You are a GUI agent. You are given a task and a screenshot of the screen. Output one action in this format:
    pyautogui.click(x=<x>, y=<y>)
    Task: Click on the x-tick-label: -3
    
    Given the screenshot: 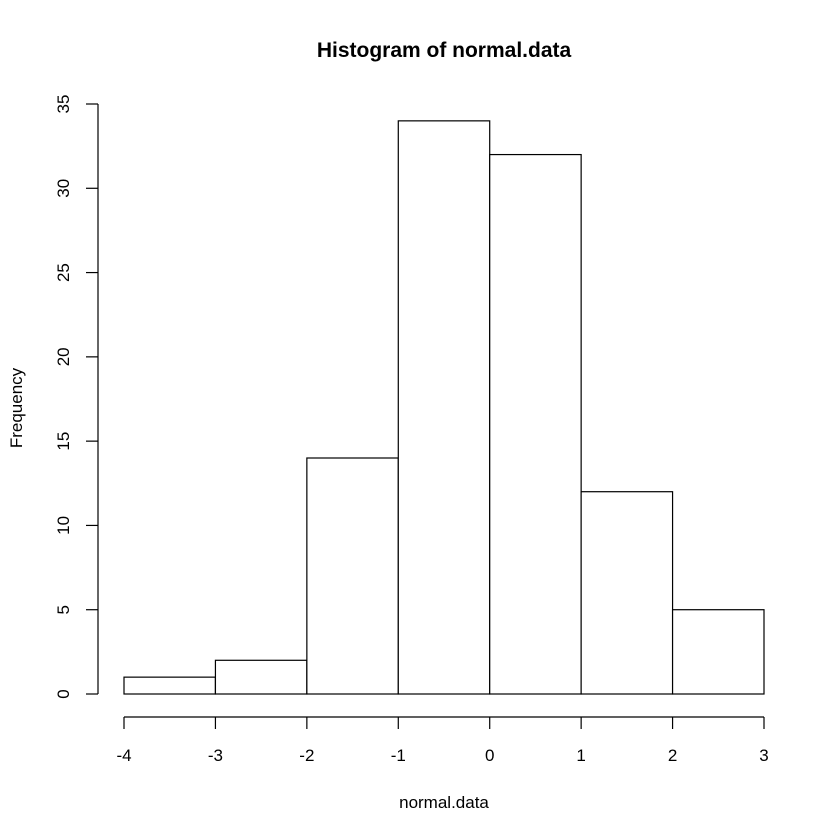 What is the action you would take?
    pyautogui.click(x=215, y=755)
    